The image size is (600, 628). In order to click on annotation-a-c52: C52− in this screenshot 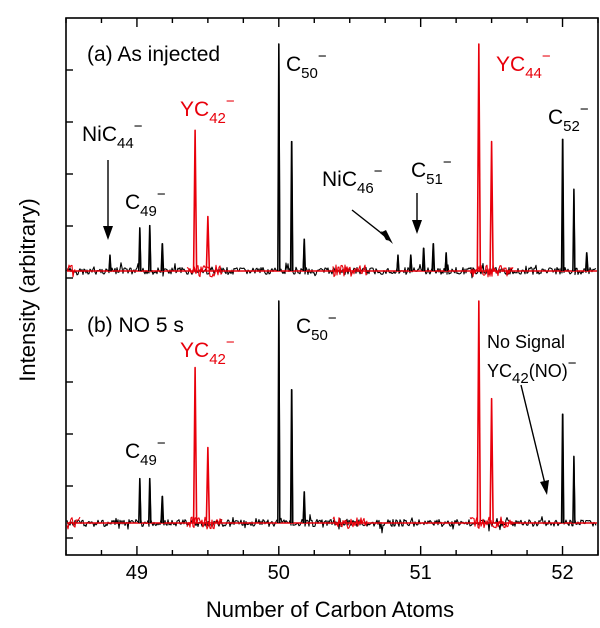, I will do `click(568, 118)`.